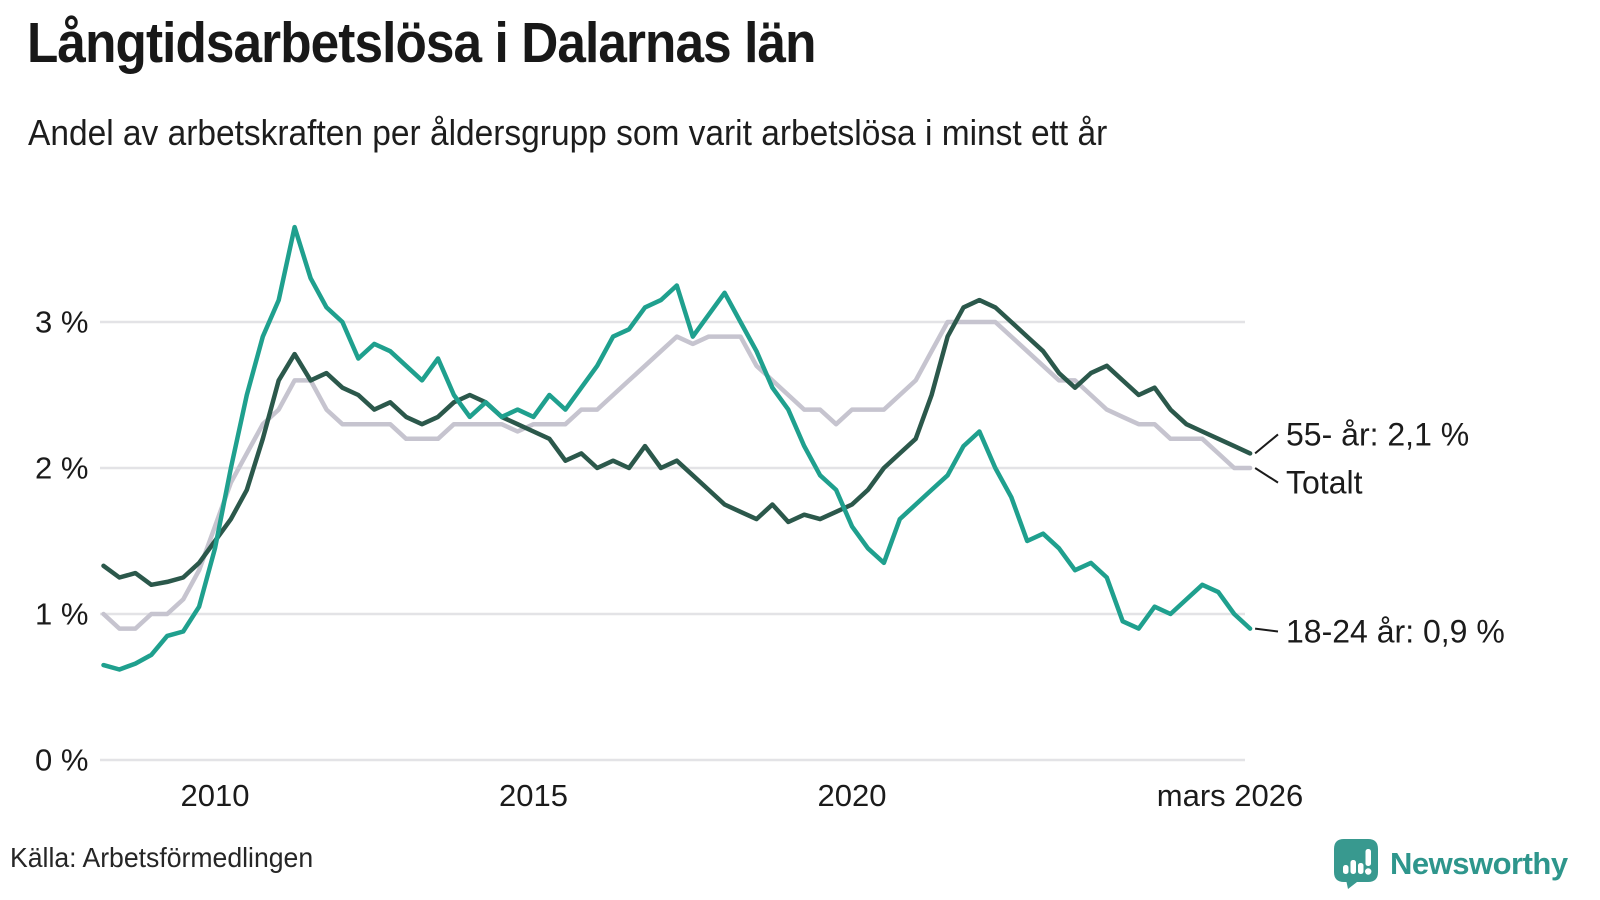 The image size is (1600, 900). I want to click on annotation-connector-18-24-år, so click(1266, 630).